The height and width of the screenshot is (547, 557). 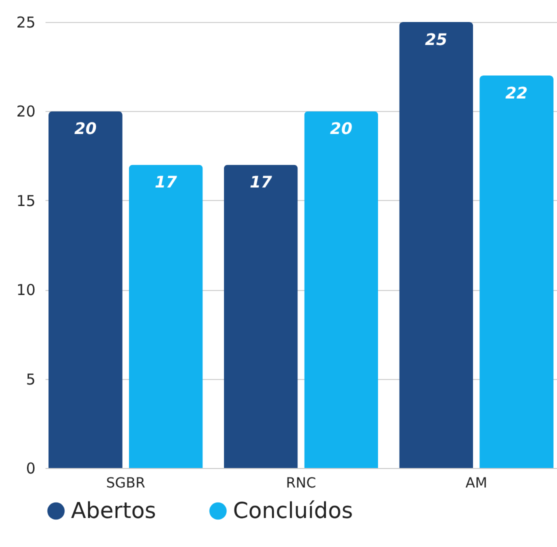 I want to click on legend-label: Concluídos, so click(x=293, y=511).